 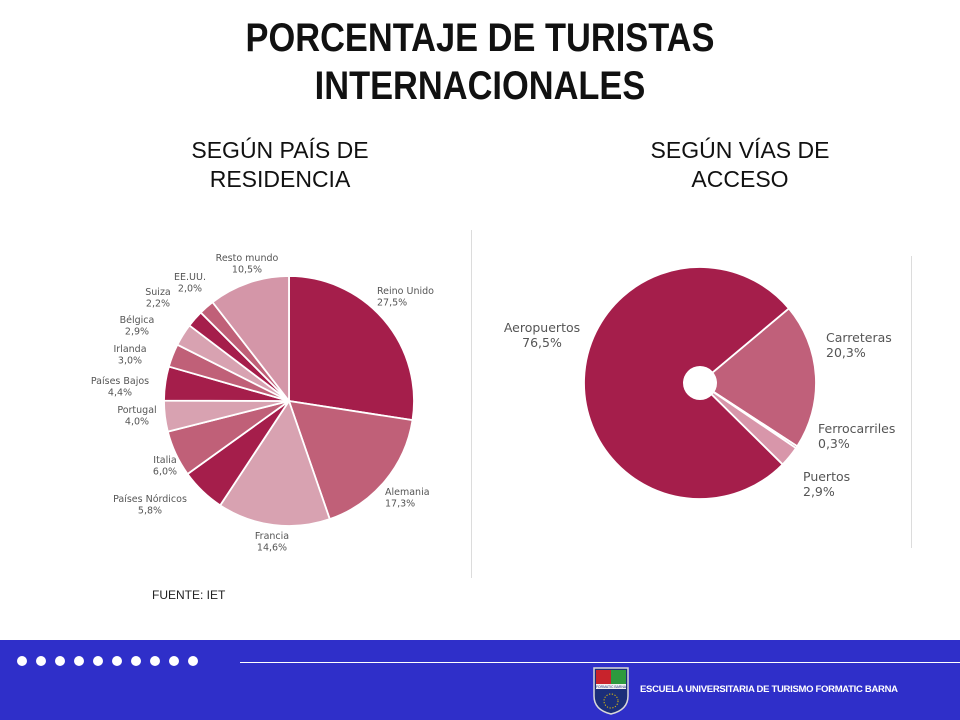 I want to click on label-italia-name: Italia, so click(x=164, y=460).